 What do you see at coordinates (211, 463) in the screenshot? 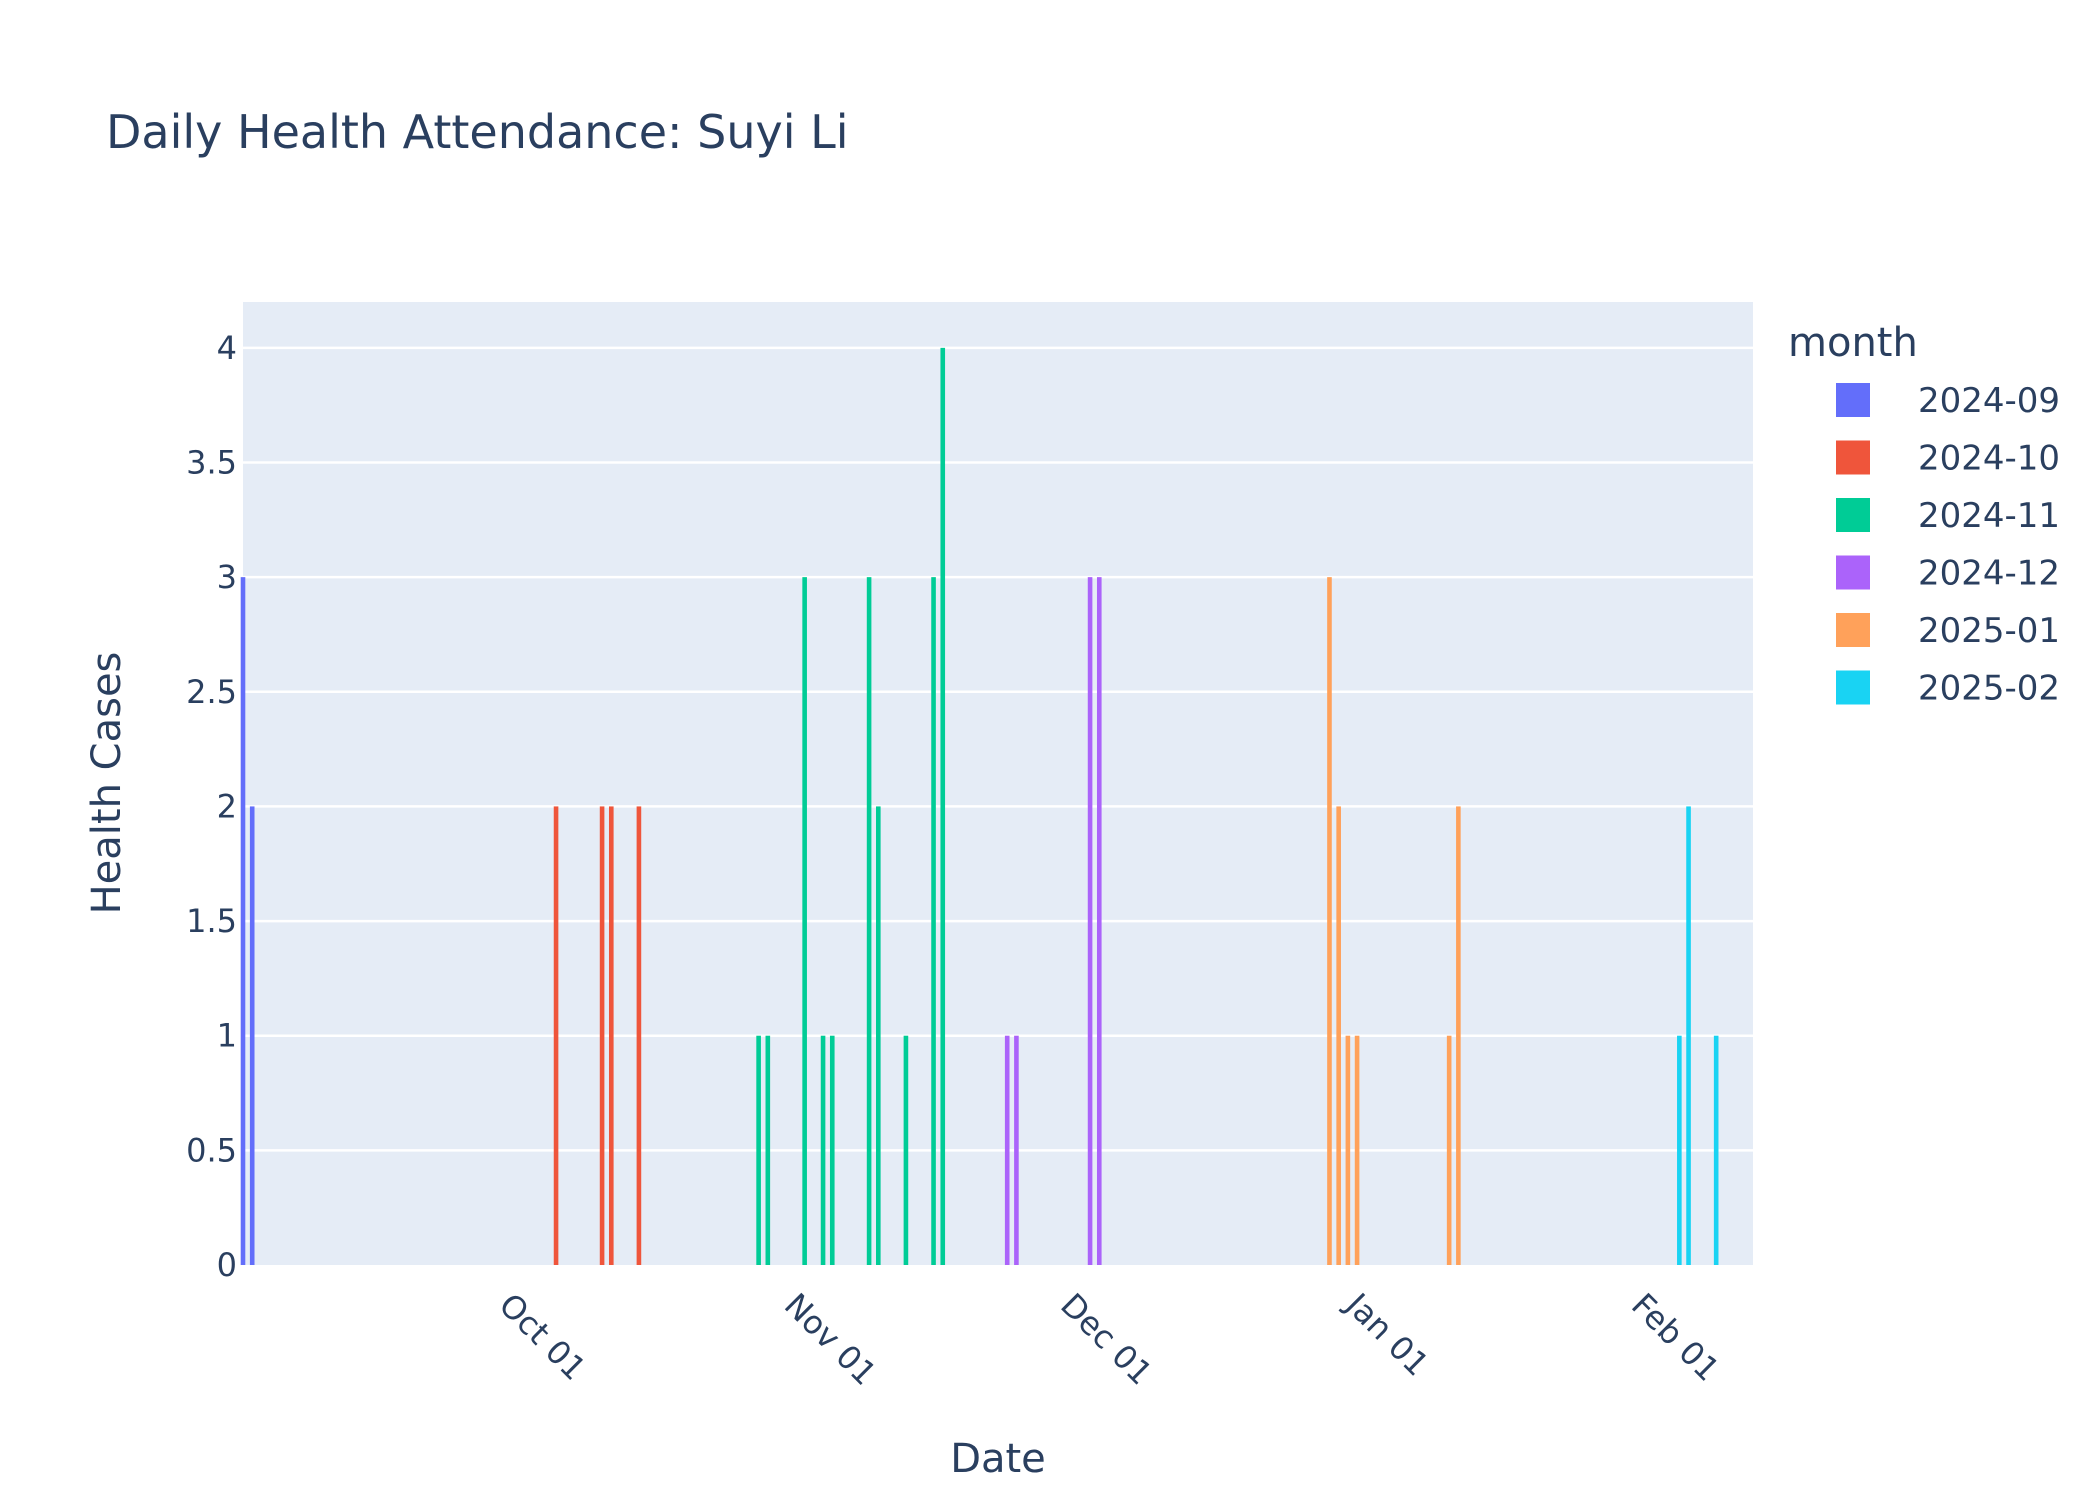
I see `y-tick-label: 3.5` at bounding box center [211, 463].